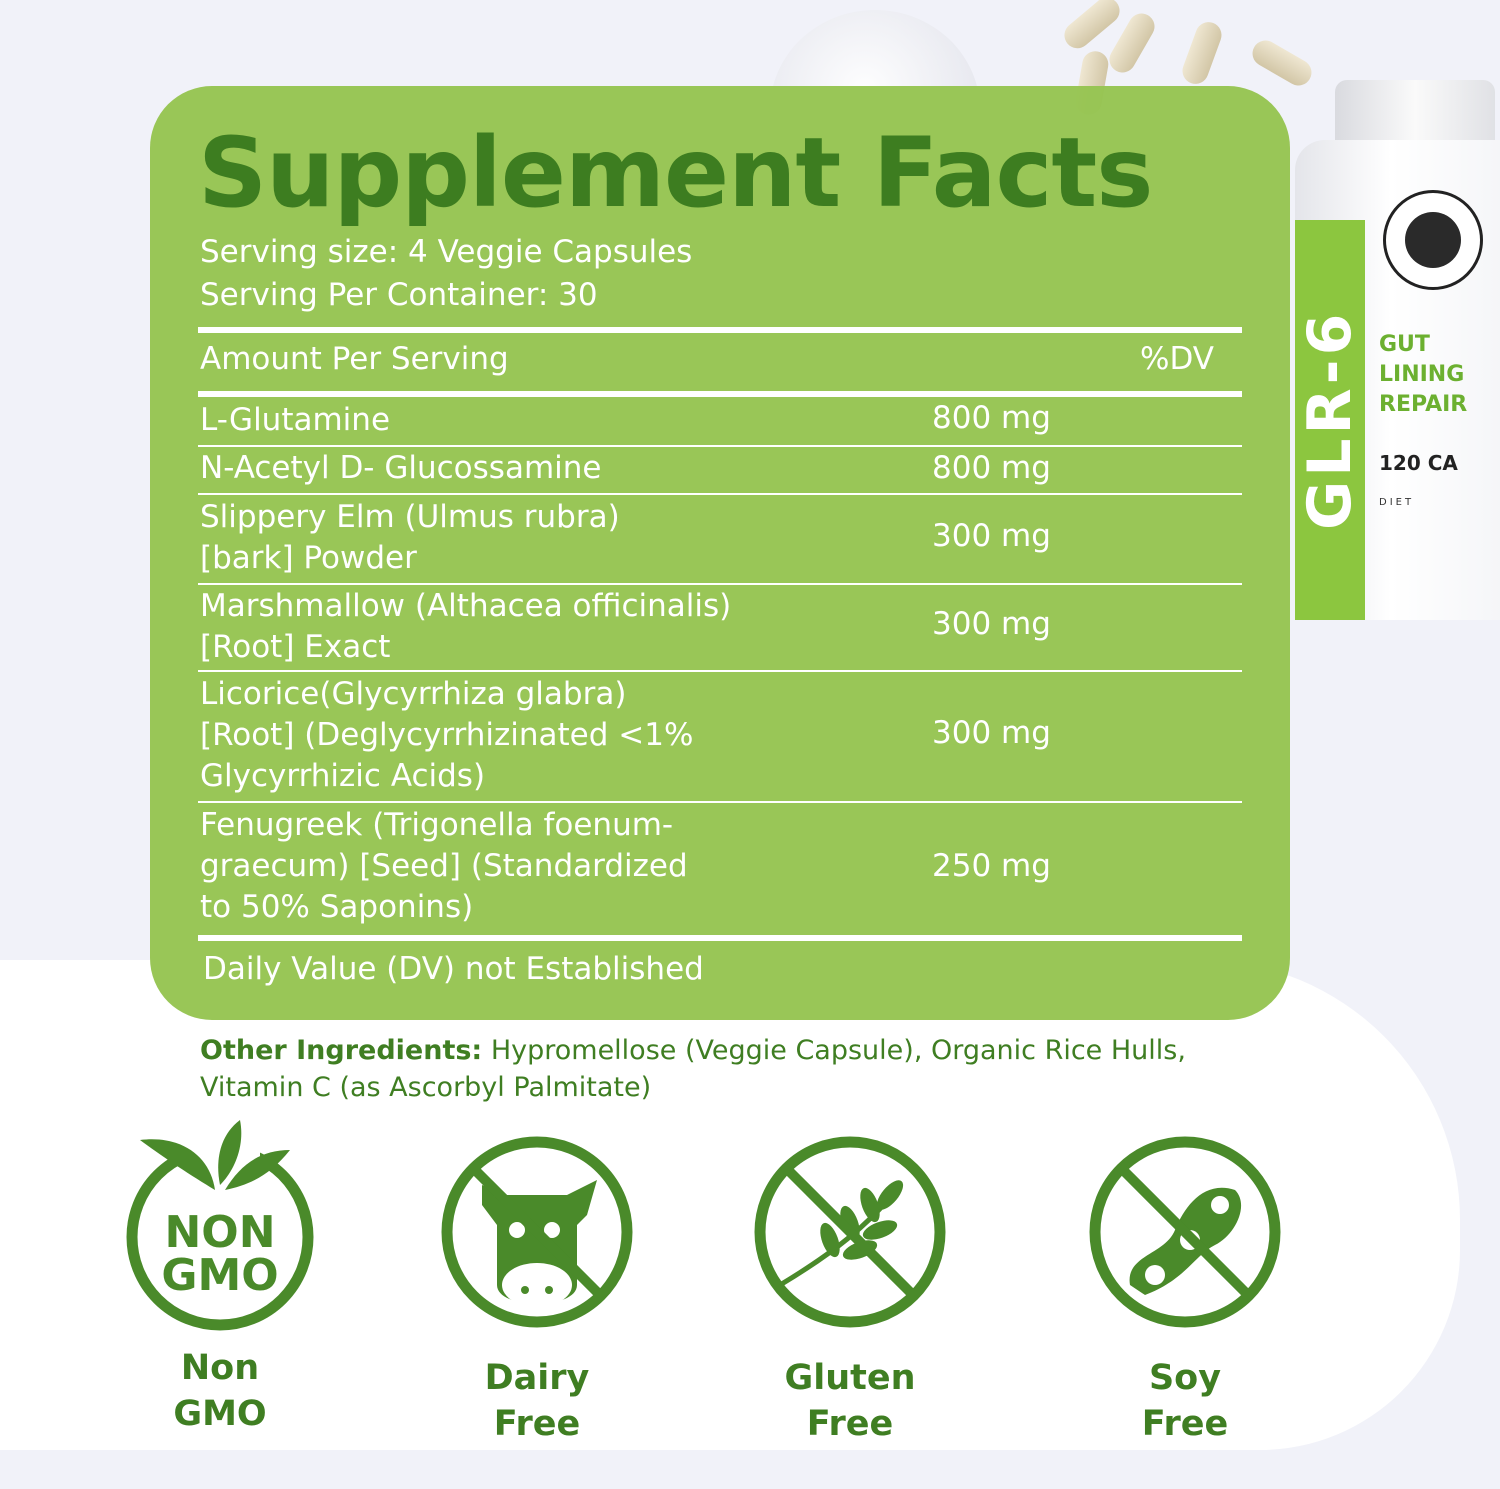 This screenshot has height=1489, width=1500. I want to click on badge-dairy-free: Dairy Free, so click(537, 1291).